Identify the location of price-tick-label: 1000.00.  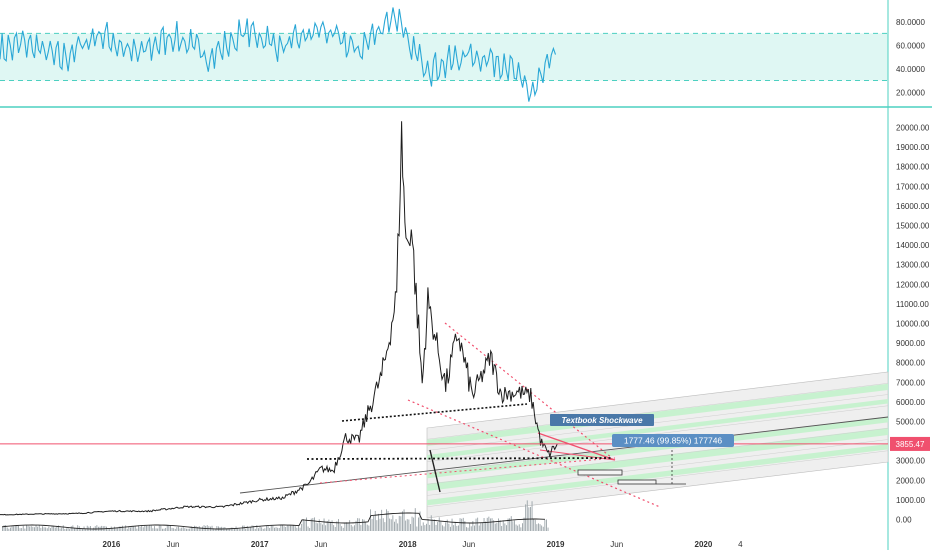
(910, 500).